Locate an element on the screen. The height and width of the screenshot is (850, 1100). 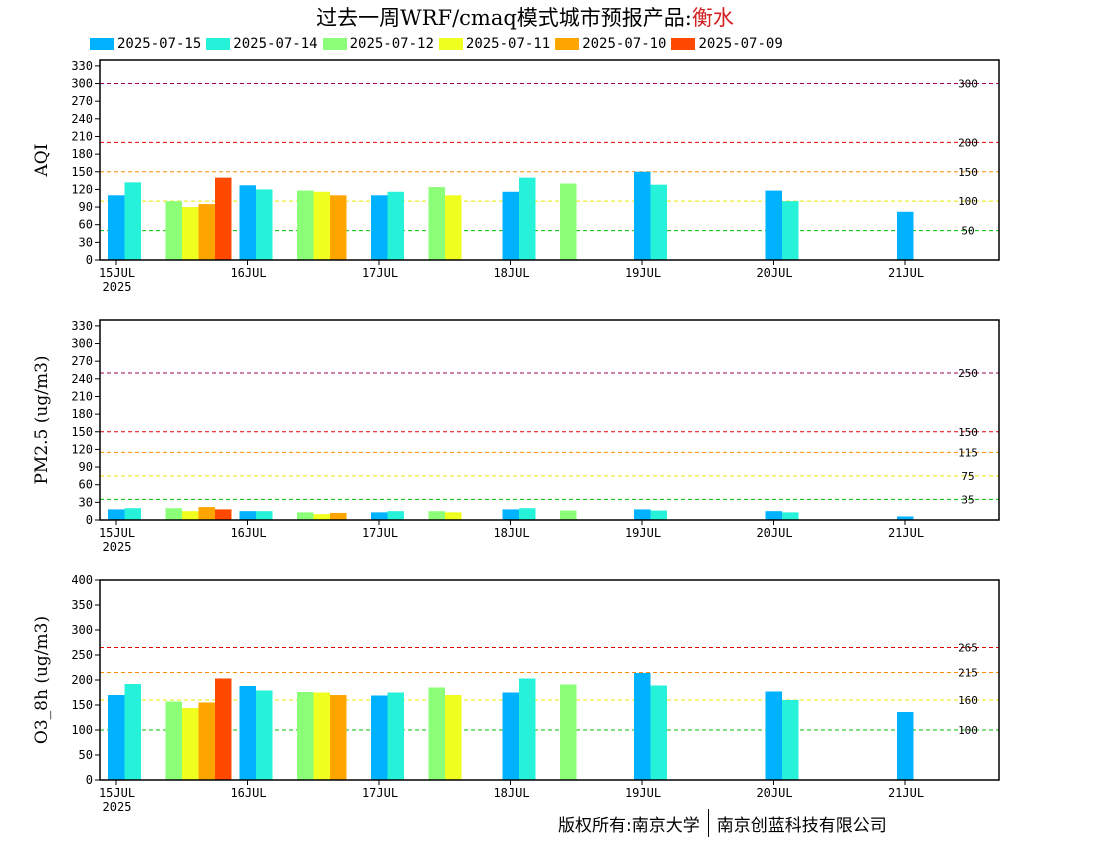
legend-label: 2025-07-11 is located at coordinates (508, 44).